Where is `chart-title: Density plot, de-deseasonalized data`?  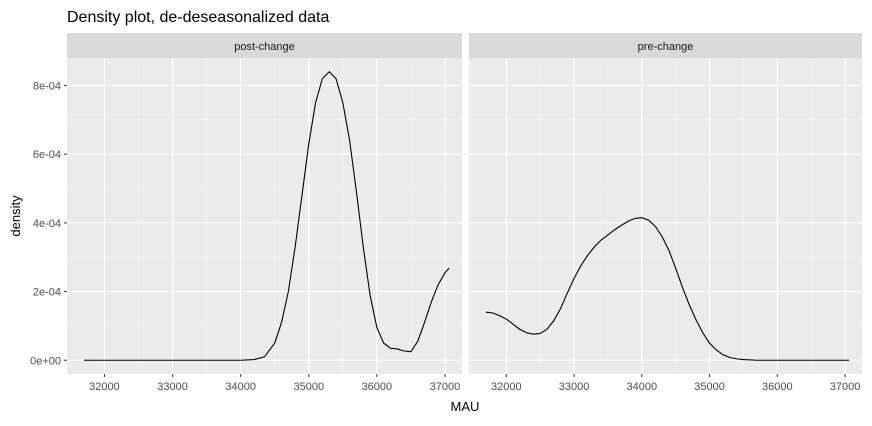 chart-title: Density plot, de-deseasonalized data is located at coordinates (198, 17).